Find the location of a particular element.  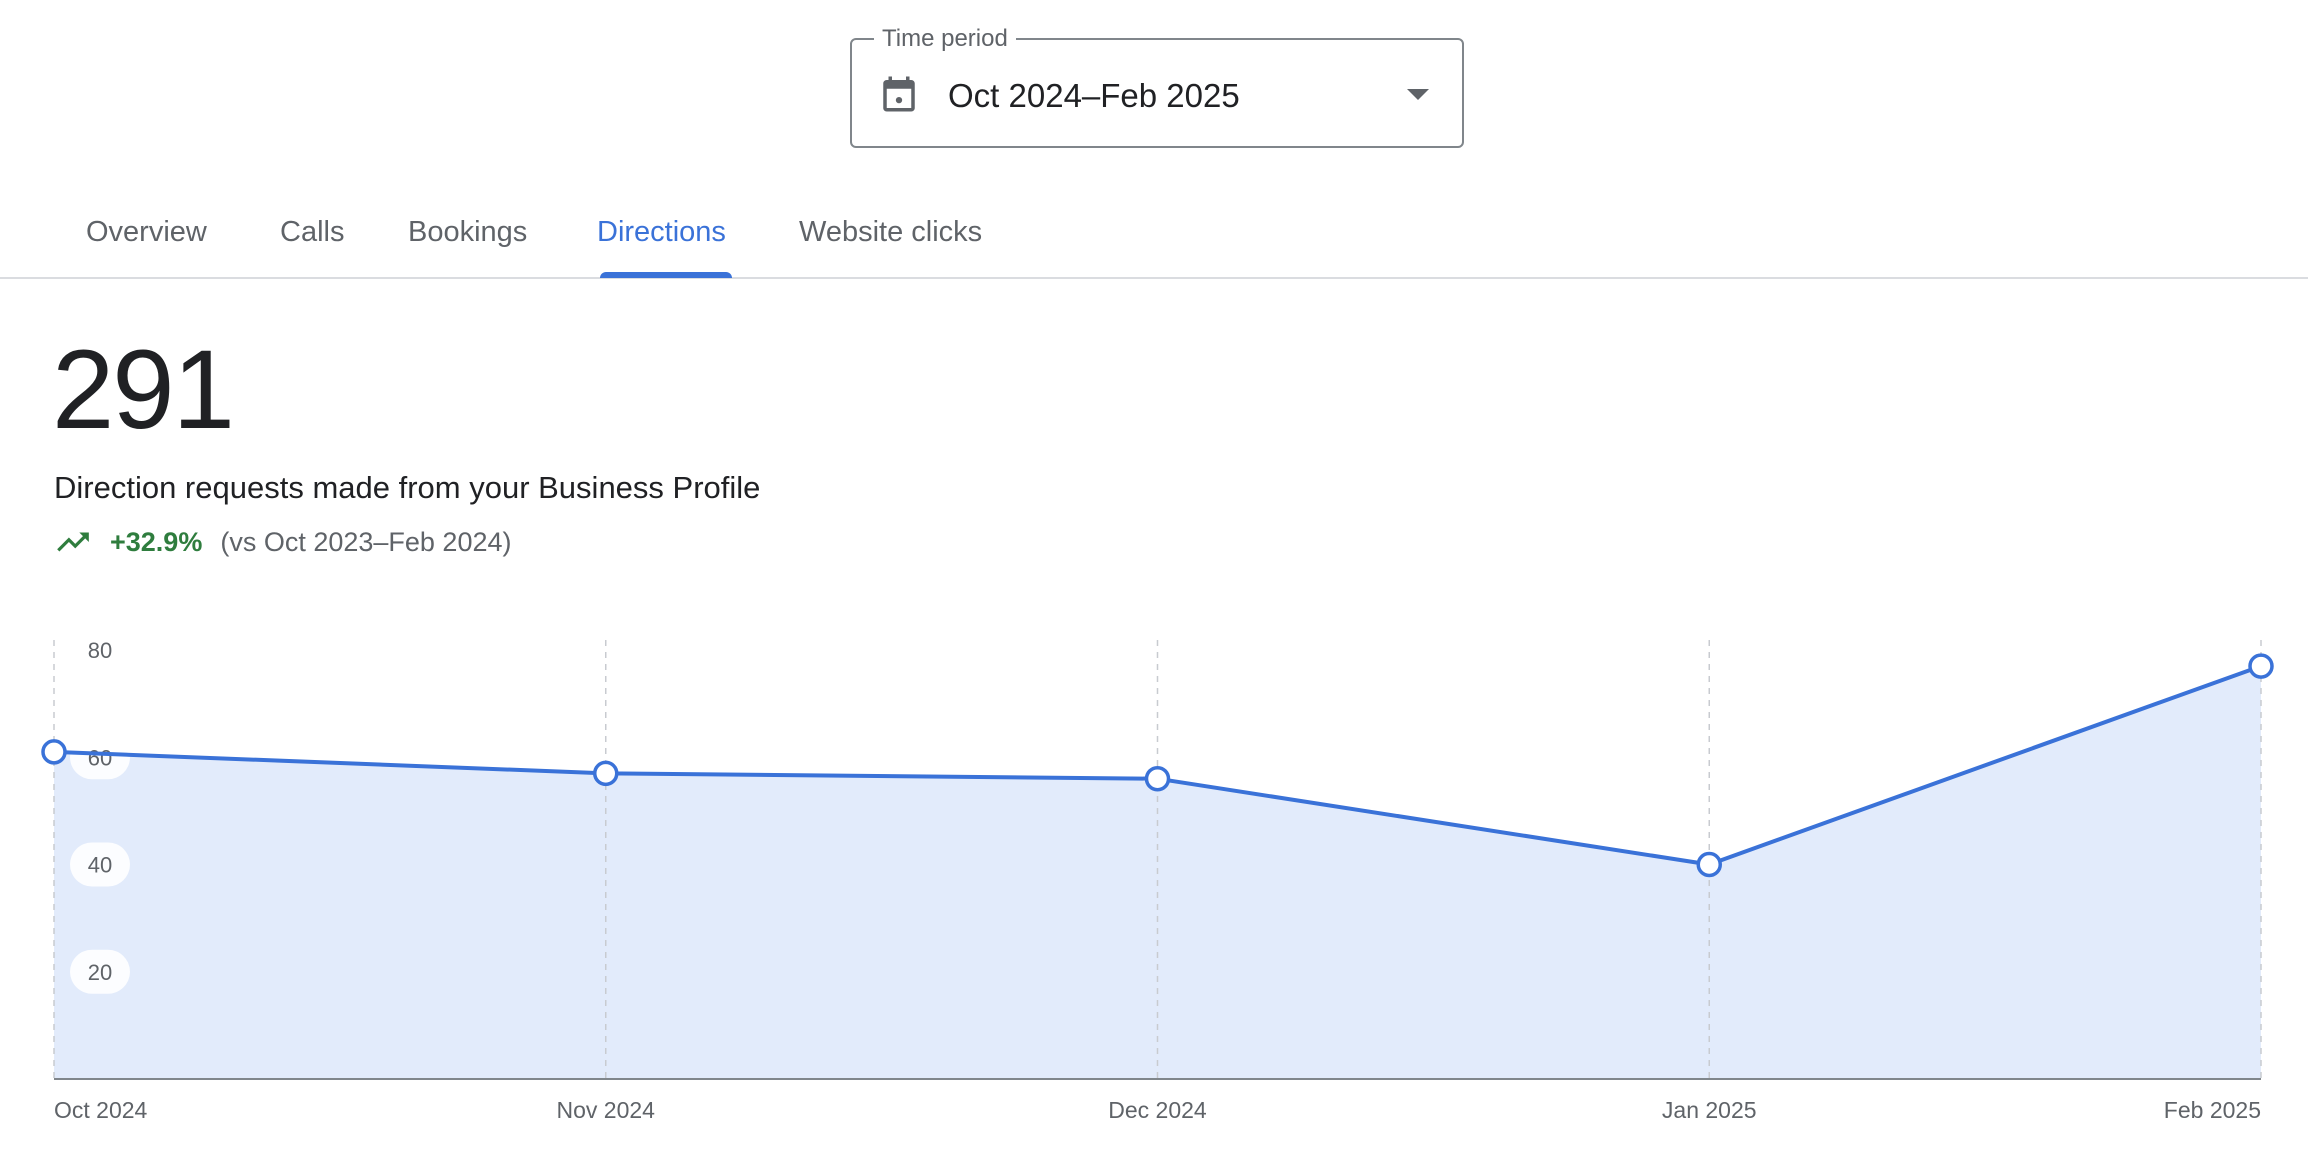

tab-website-clicks: Website clicks is located at coordinates (891, 232).